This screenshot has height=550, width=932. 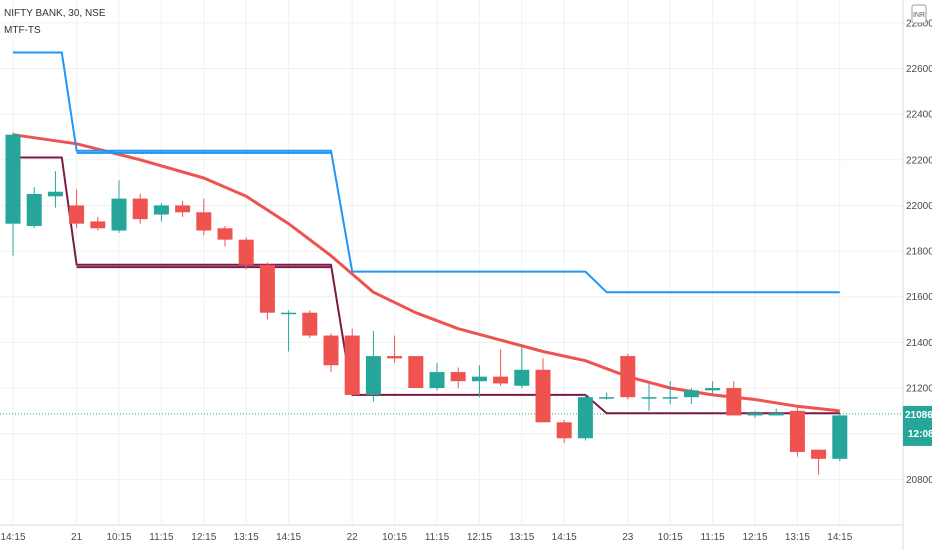 What do you see at coordinates (22, 30) in the screenshot?
I see `indicator-label: MTF-TS` at bounding box center [22, 30].